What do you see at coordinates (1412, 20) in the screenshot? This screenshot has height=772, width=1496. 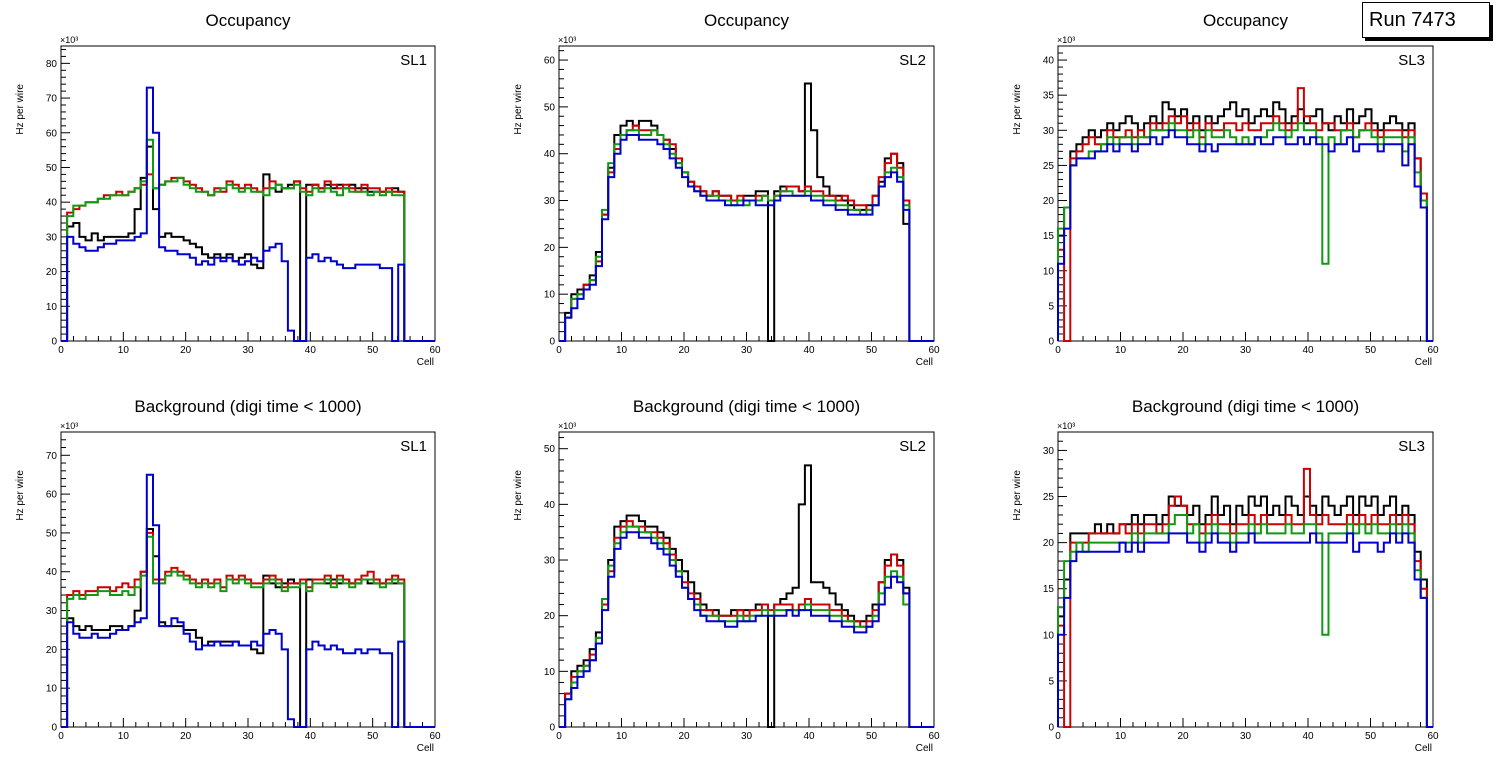 I see `run-number-label: Run 7473` at bounding box center [1412, 20].